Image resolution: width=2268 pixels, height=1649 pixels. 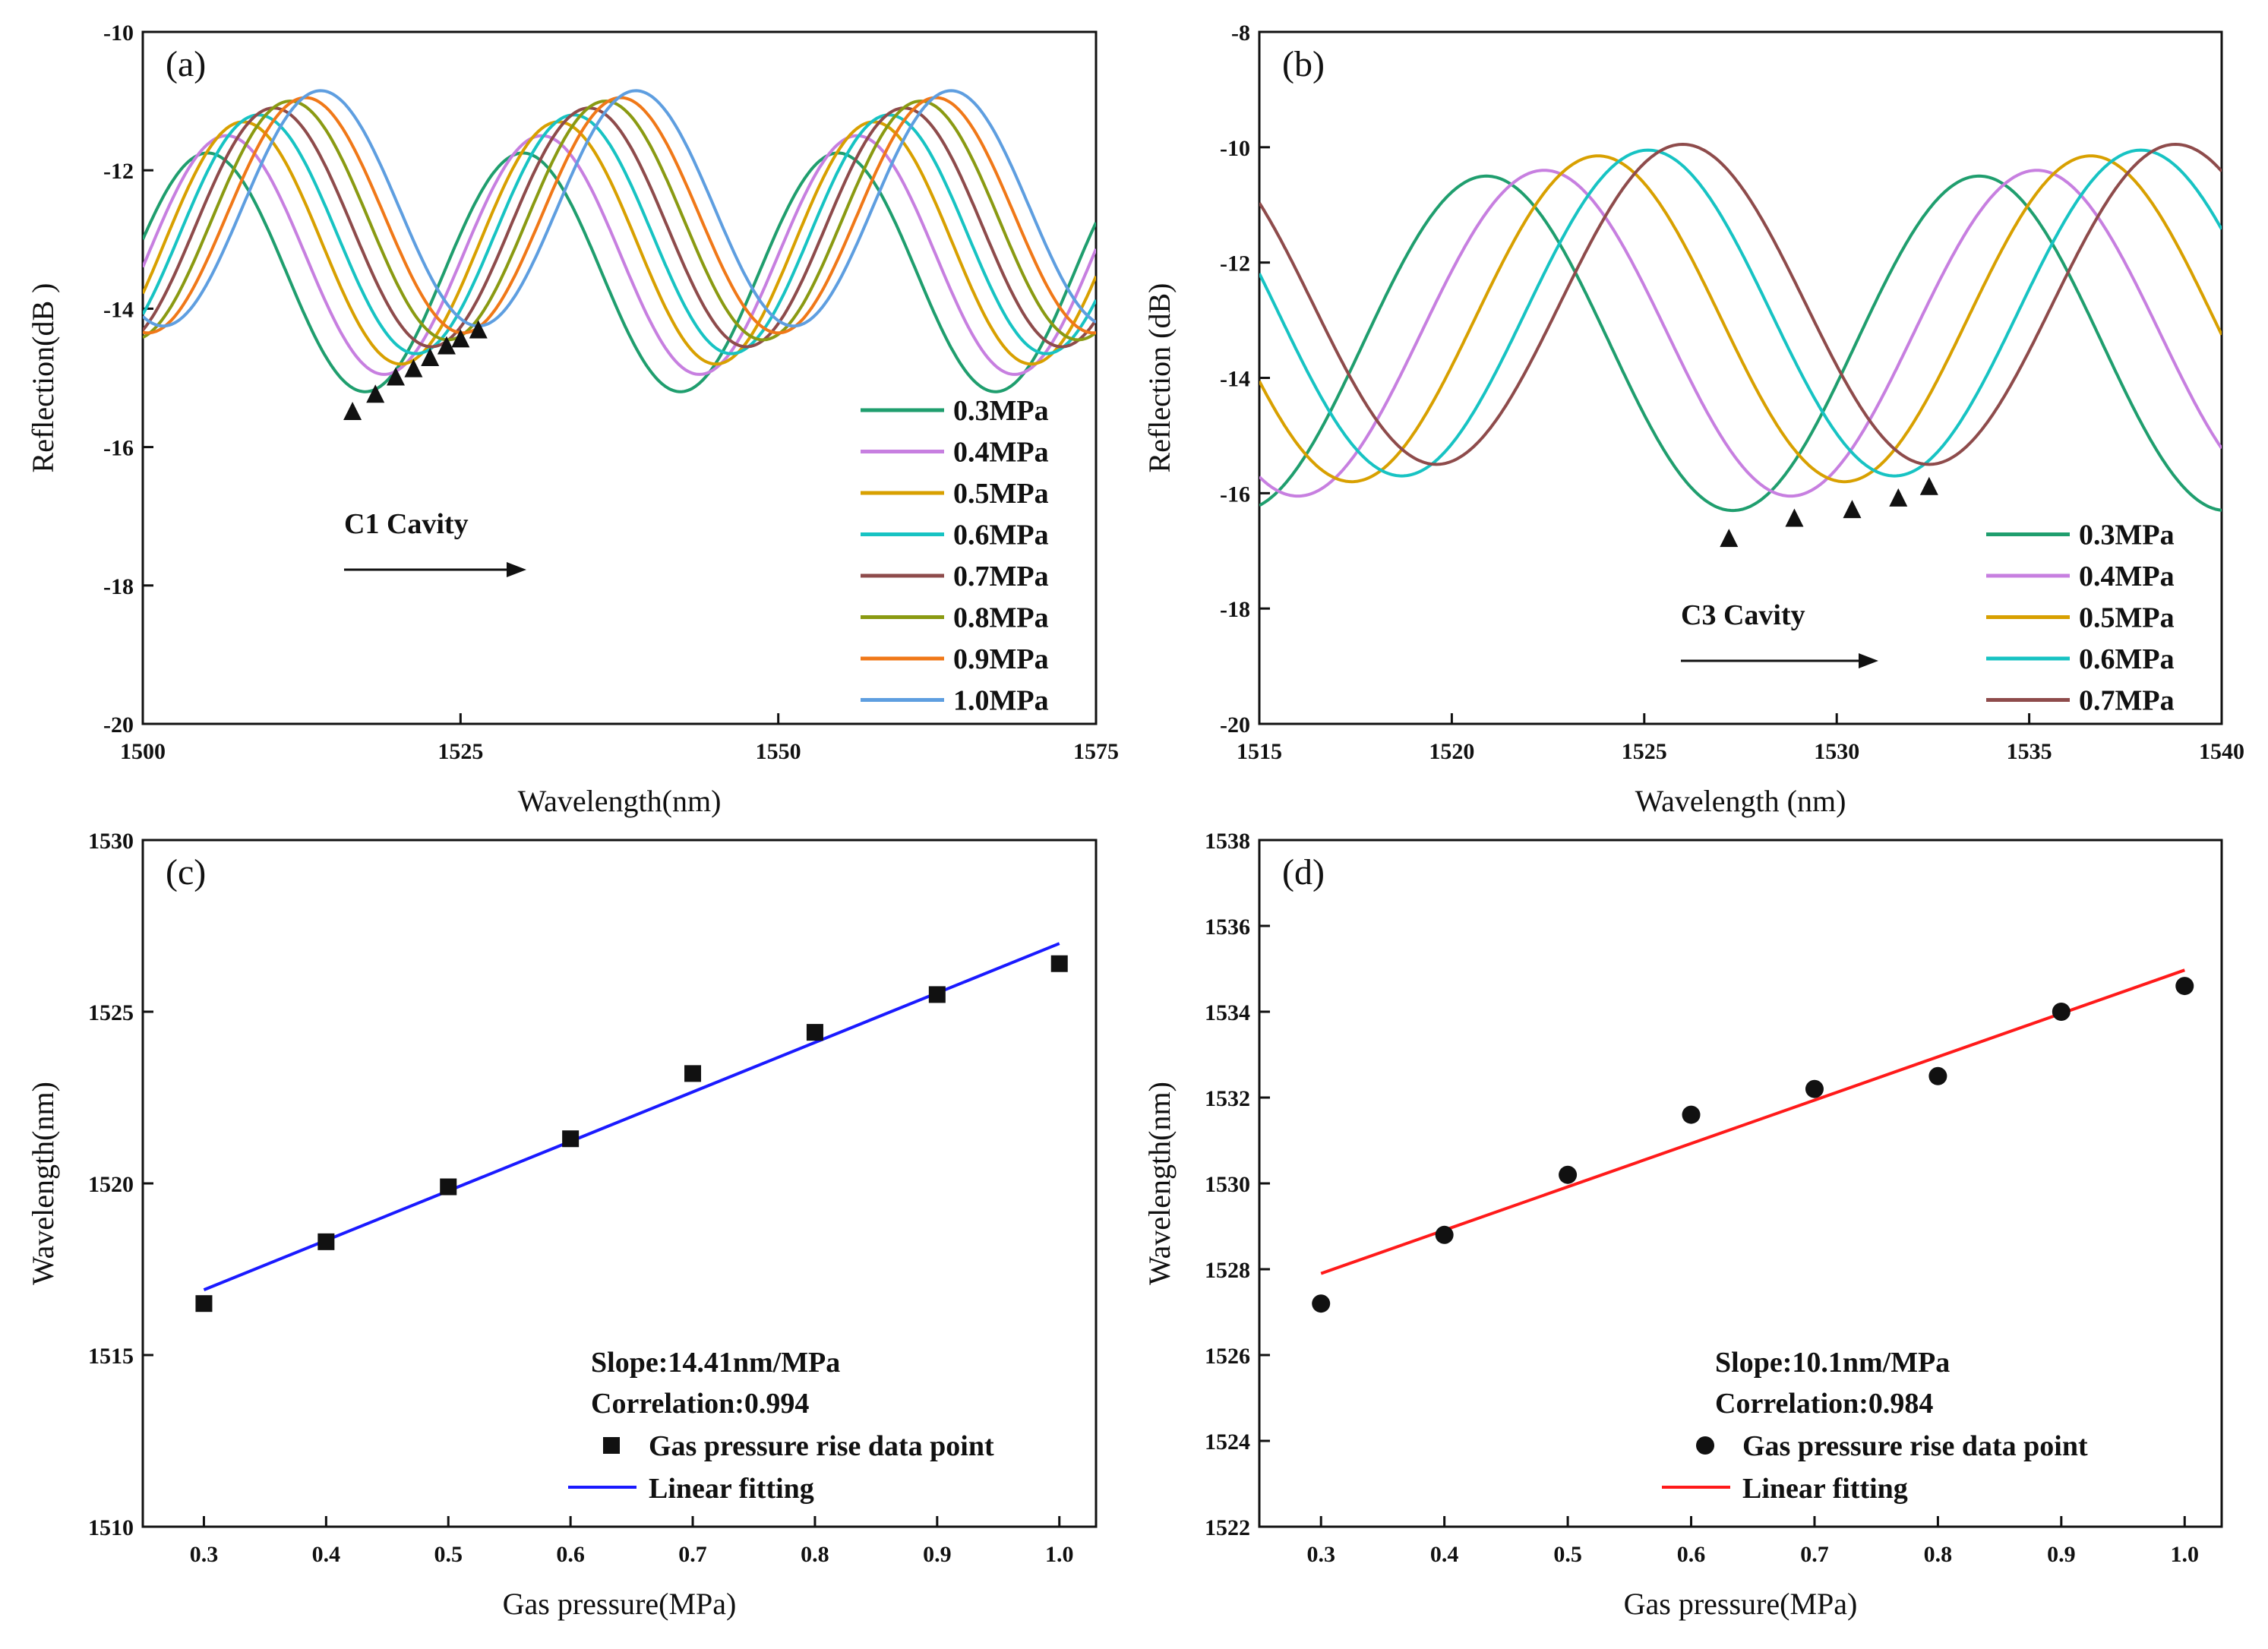 I want to click on x-tick-label: 0.4, so click(x=1444, y=1554).